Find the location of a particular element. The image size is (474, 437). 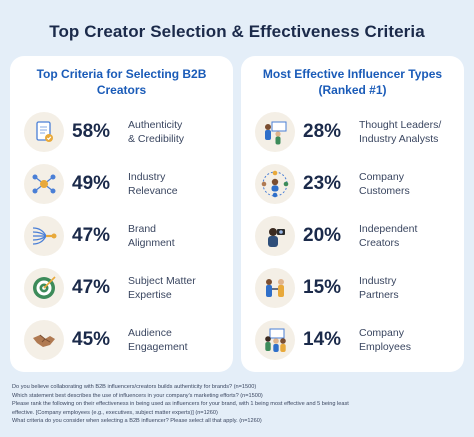

criteria-row-brand-alignment: 47% Brand Alignment is located at coordinates (125, 236).